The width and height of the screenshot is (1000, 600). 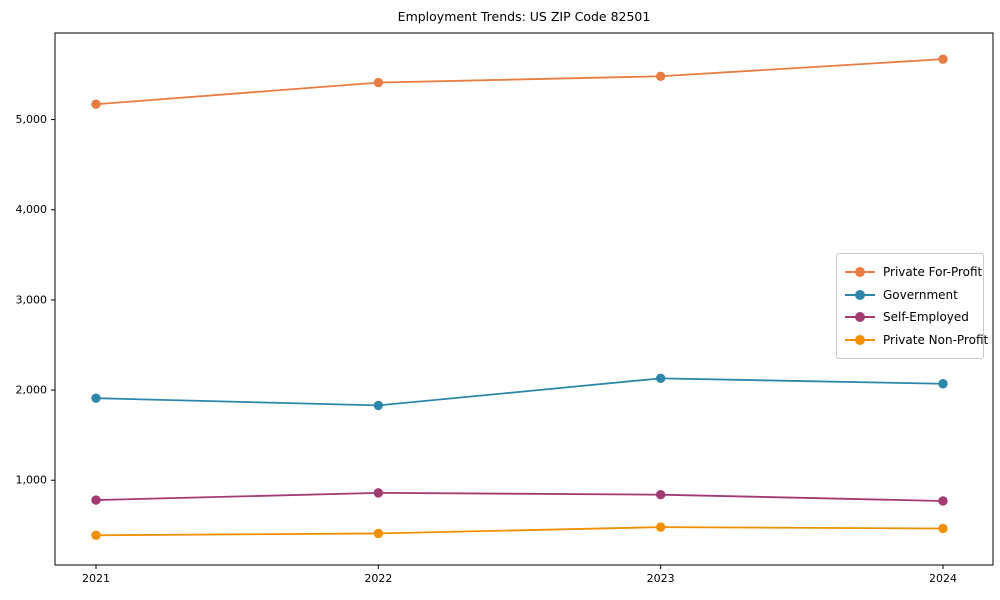 What do you see at coordinates (378, 578) in the screenshot?
I see `x-axis-tick-label: 2022` at bounding box center [378, 578].